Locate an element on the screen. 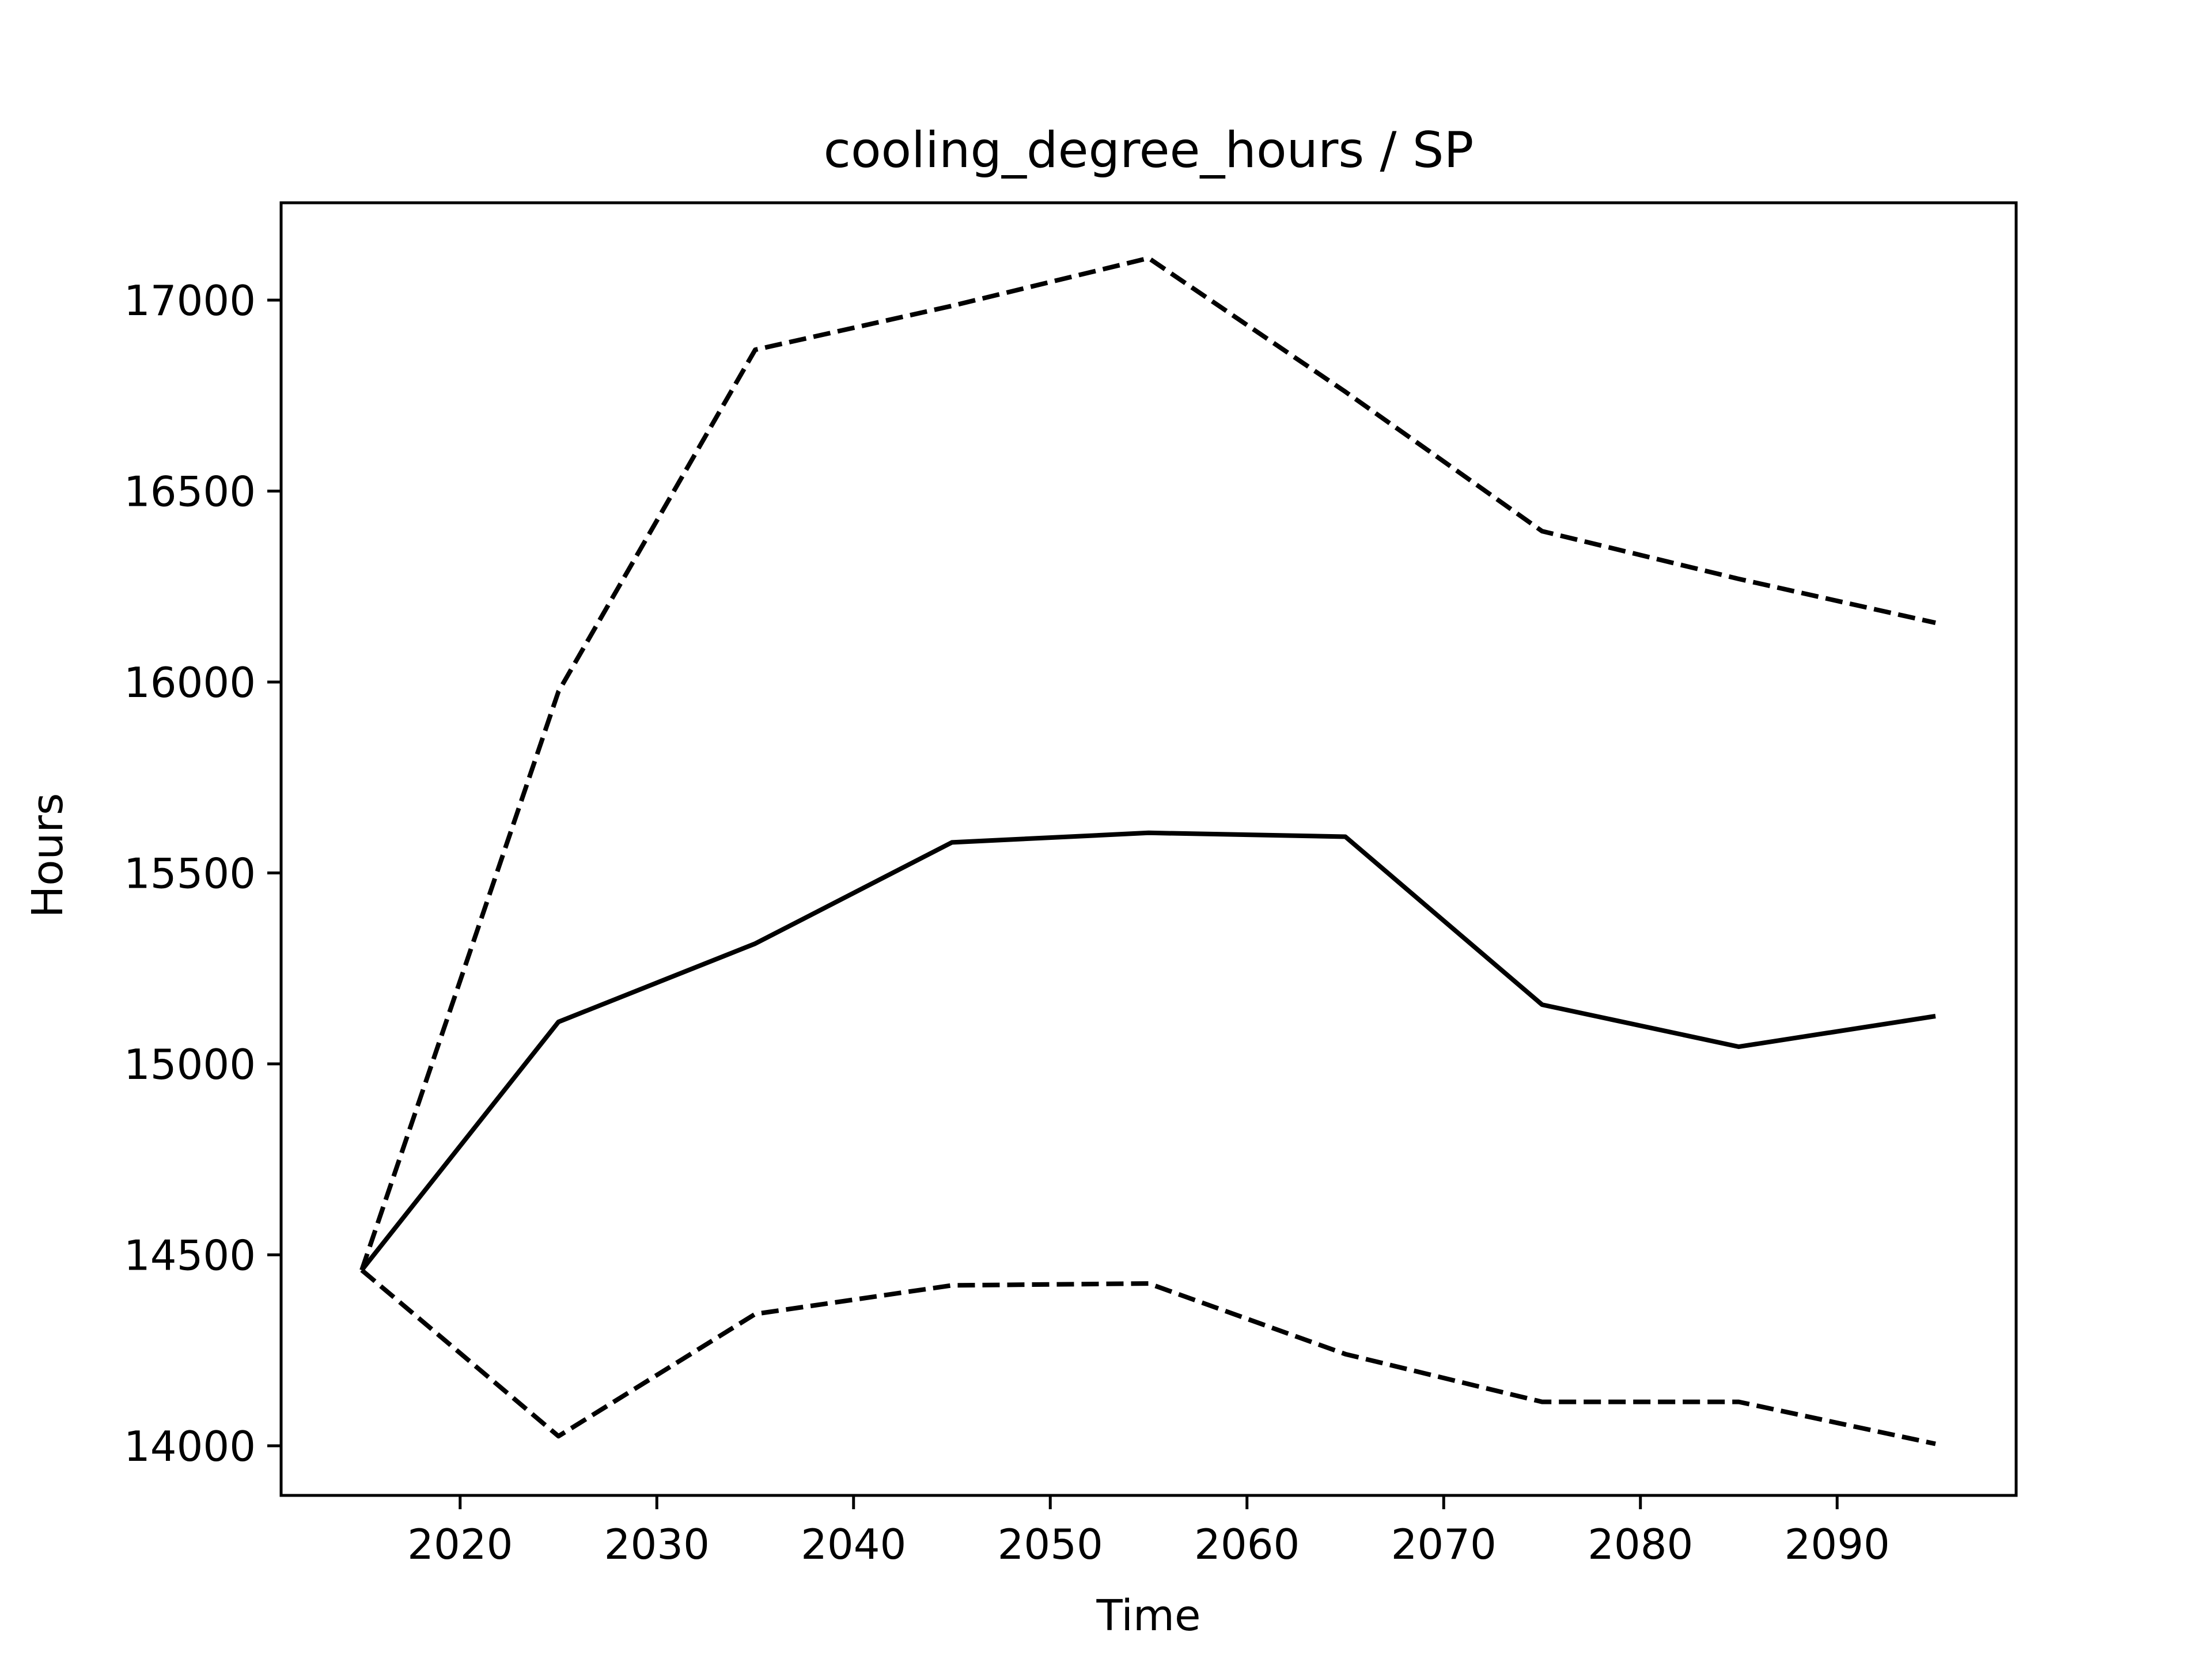 Image resolution: width=2212 pixels, height=1659 pixels. x-tick-label: 2030 is located at coordinates (657, 1544).